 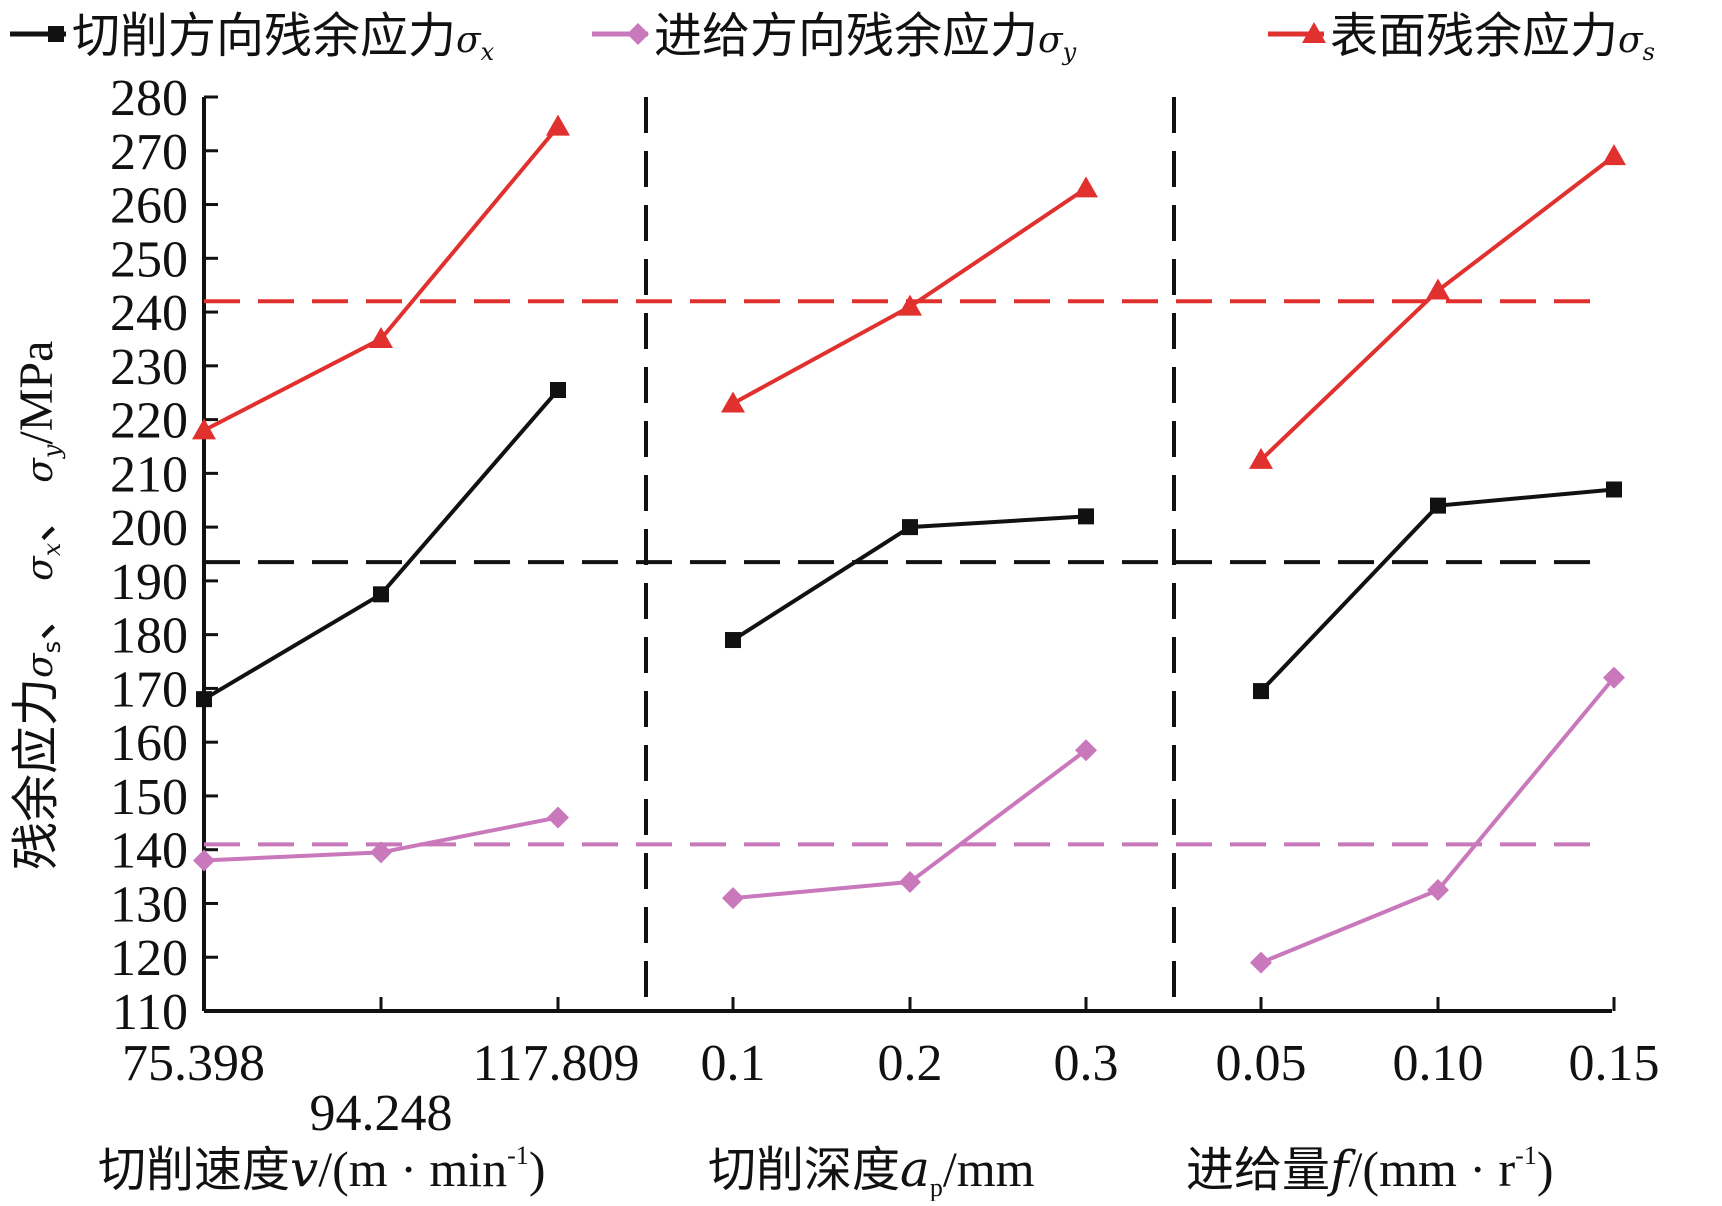 I want to click on x-group-label-variable: a, so click(x=915, y=1169).